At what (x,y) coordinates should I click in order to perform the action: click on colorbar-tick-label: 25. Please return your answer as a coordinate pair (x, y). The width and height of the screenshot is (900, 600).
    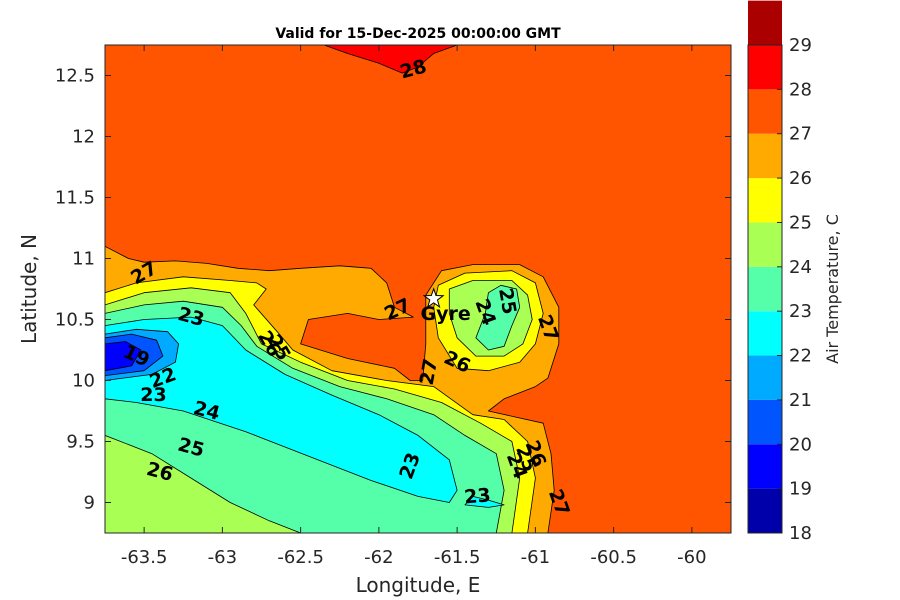
    Looking at the image, I should click on (800, 222).